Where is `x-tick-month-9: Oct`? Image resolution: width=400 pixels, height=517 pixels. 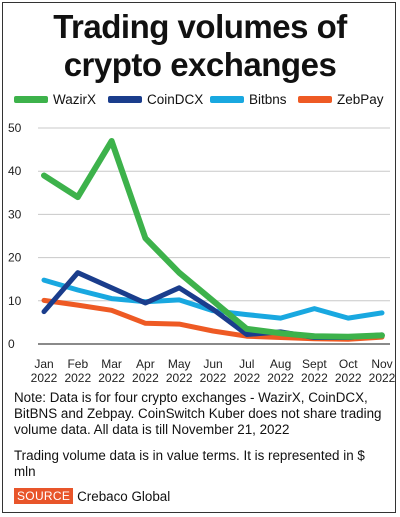
x-tick-month-9: Oct is located at coordinates (348, 364).